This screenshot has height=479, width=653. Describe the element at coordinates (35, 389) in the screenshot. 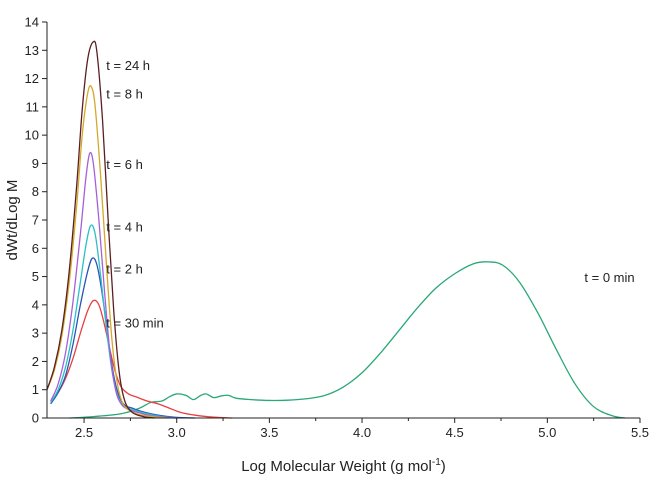

I see `y-tick-label: 1` at that location.